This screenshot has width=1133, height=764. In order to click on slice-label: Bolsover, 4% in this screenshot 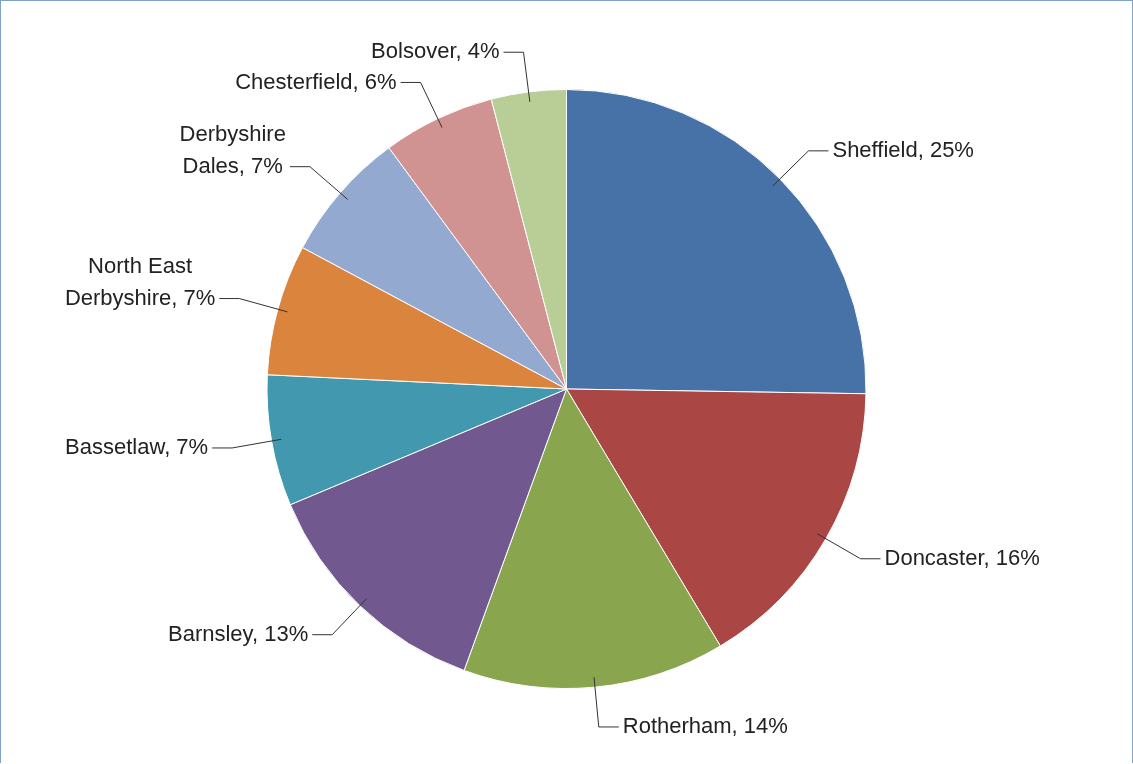, I will do `click(435, 51)`.